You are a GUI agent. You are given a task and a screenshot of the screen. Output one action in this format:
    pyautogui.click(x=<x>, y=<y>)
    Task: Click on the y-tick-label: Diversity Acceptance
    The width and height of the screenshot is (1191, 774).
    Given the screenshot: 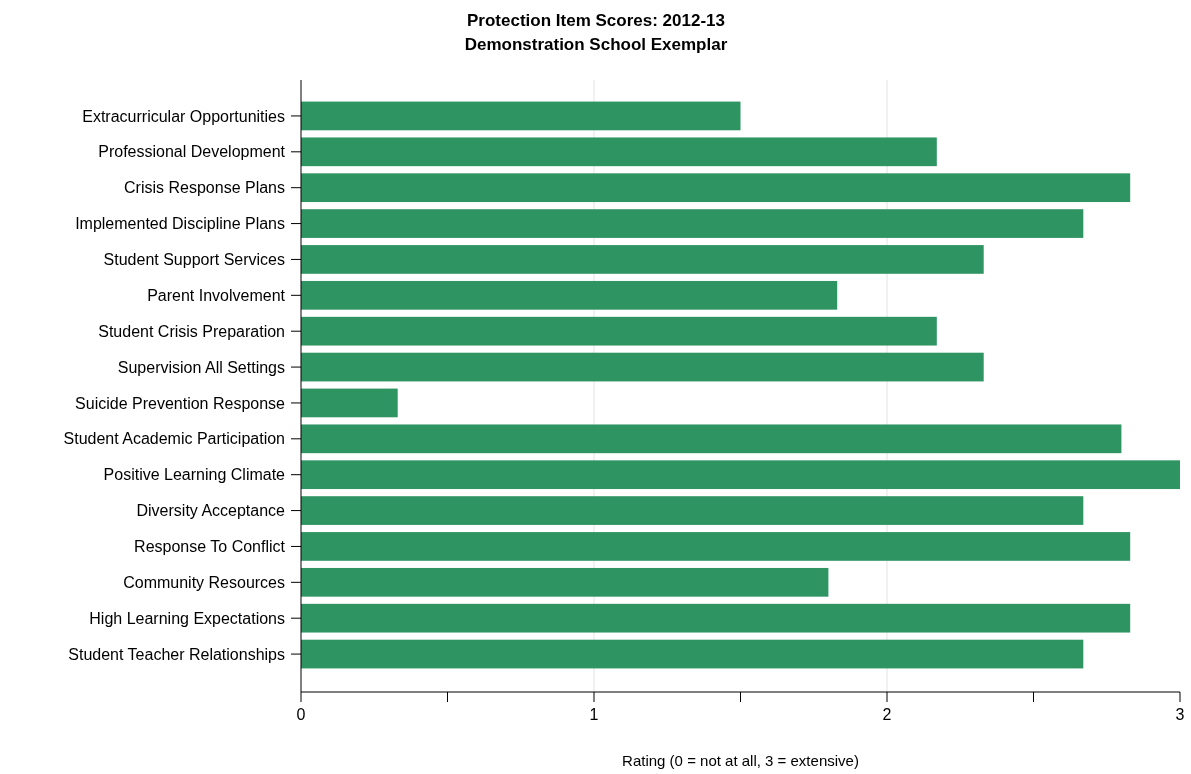 What is the action you would take?
    pyautogui.click(x=211, y=511)
    